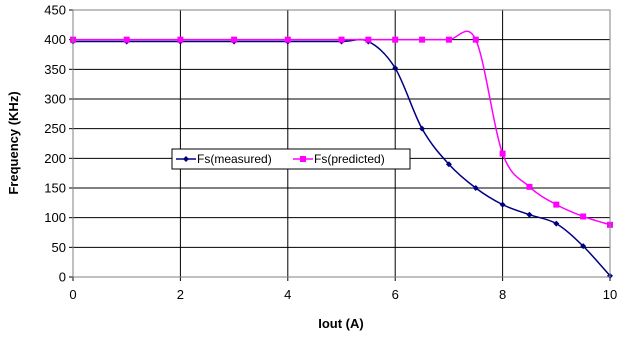 The image size is (619, 339). Describe the element at coordinates (55, 10) in the screenshot. I see `y-tick-label: 450` at that location.